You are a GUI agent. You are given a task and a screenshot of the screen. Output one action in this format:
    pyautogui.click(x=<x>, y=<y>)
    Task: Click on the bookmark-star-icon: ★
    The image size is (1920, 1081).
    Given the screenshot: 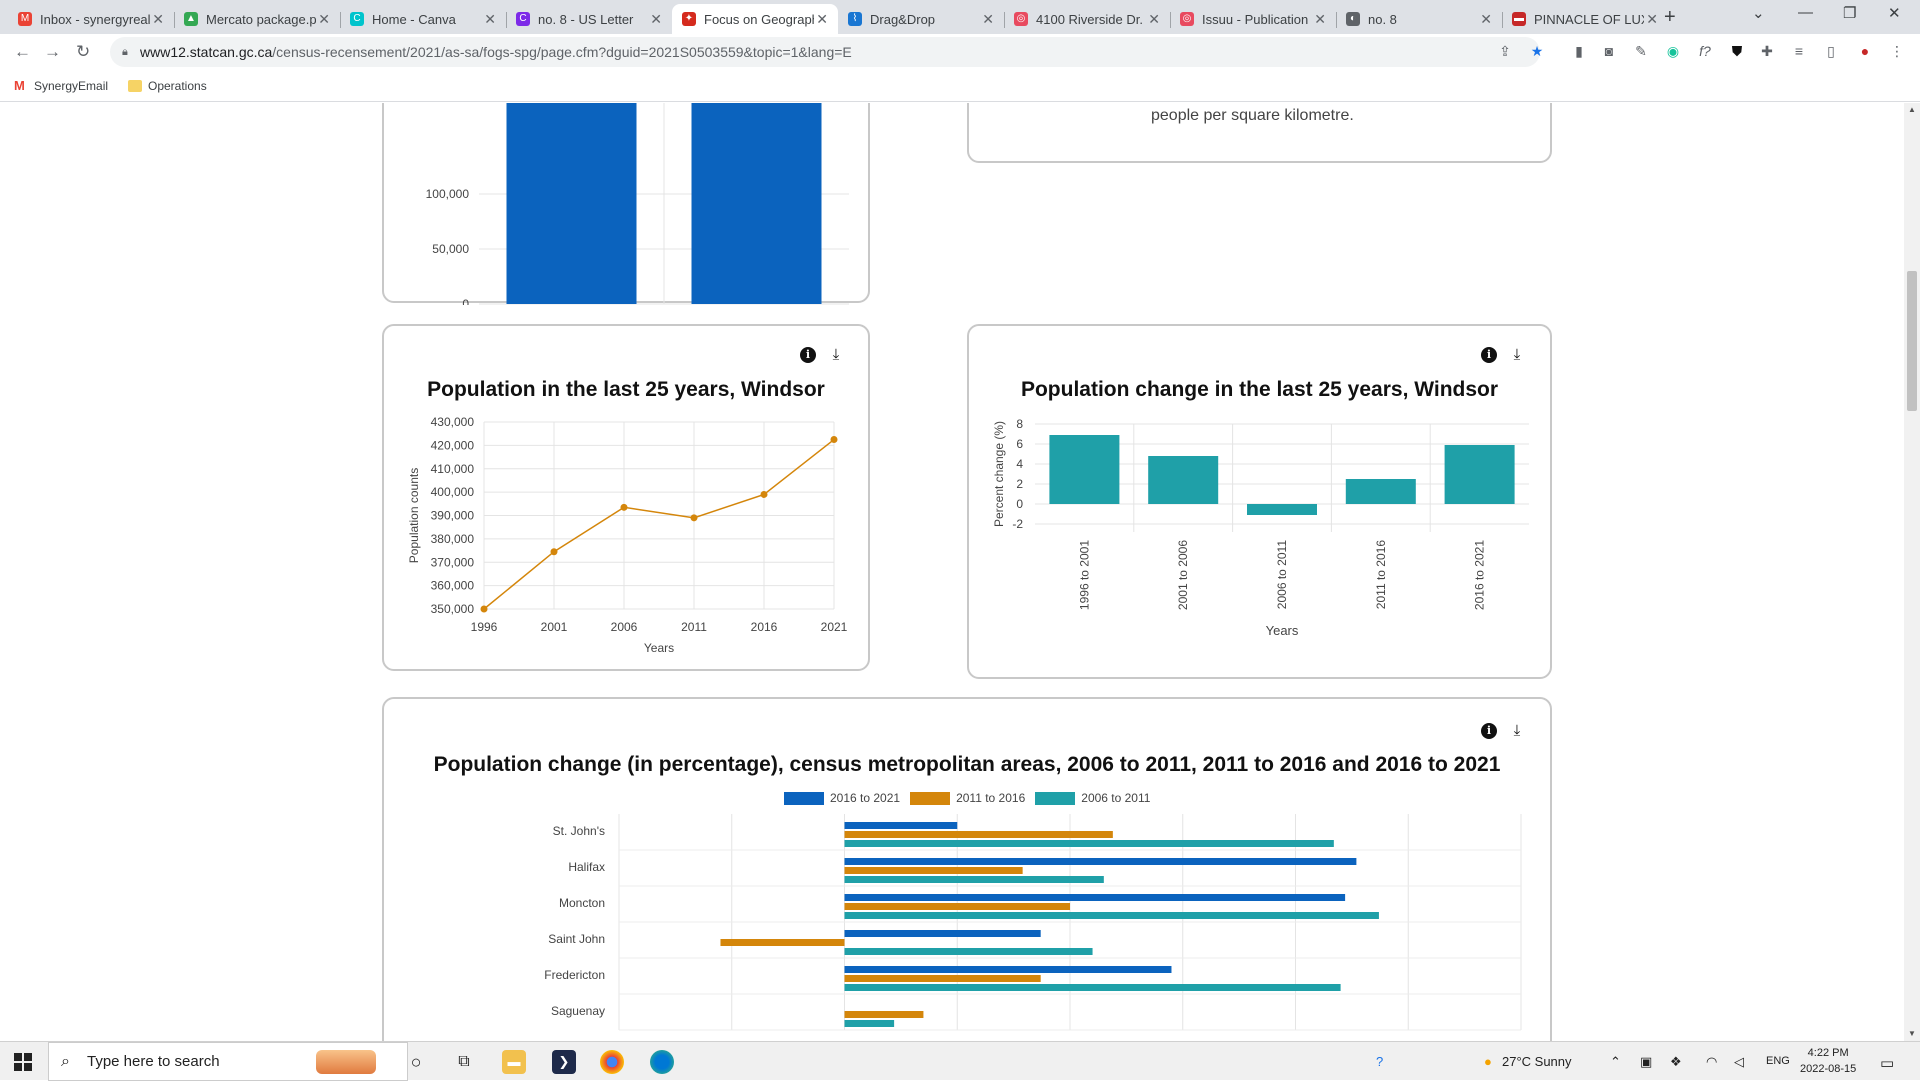 What is the action you would take?
    pyautogui.click(x=1537, y=51)
    